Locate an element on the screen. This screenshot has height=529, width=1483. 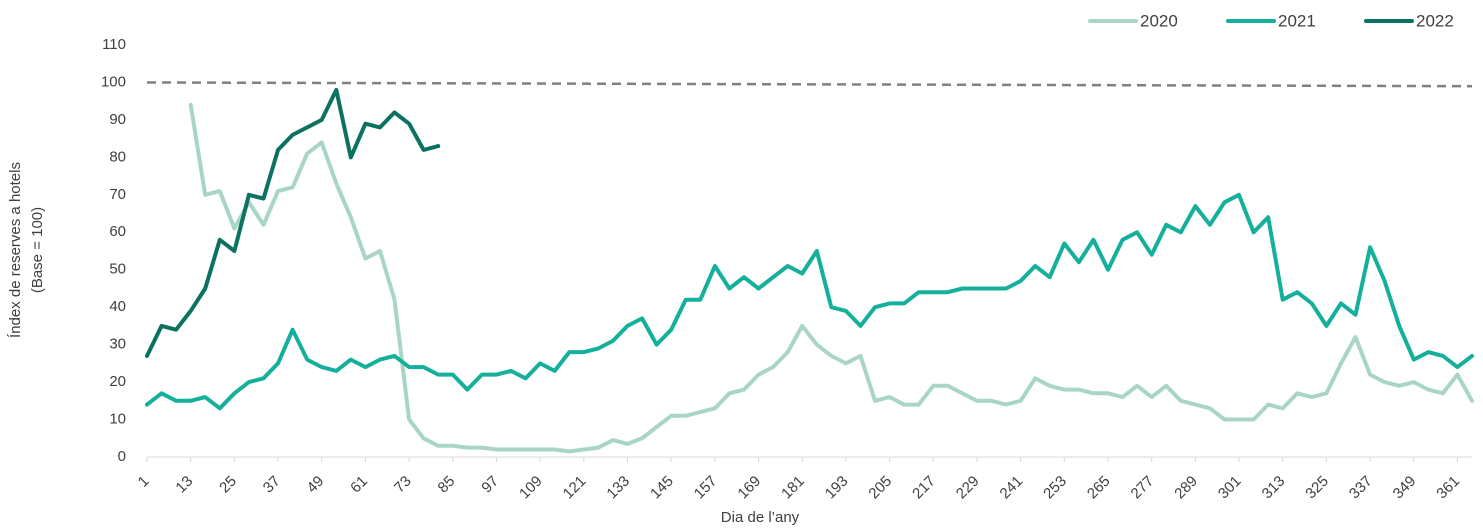
y-tick-label: 110 is located at coordinates (114, 44).